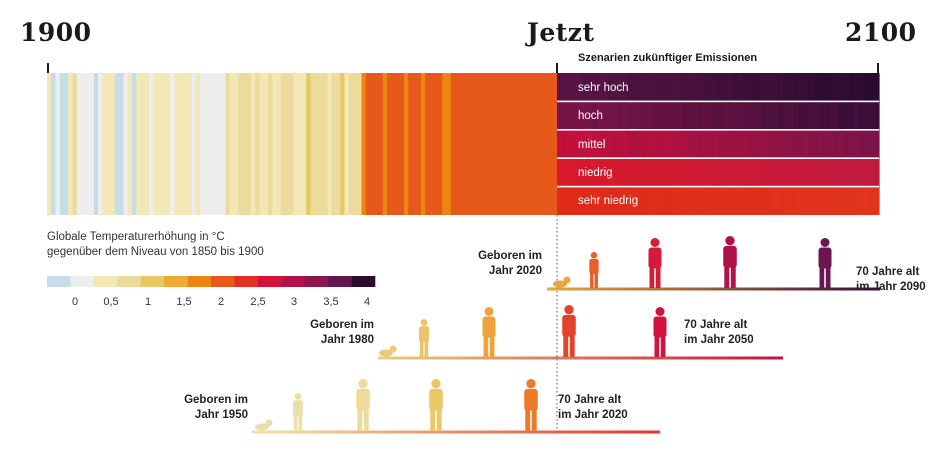 The image size is (940, 466). What do you see at coordinates (881, 32) in the screenshot?
I see `end-year-label: 2100` at bounding box center [881, 32].